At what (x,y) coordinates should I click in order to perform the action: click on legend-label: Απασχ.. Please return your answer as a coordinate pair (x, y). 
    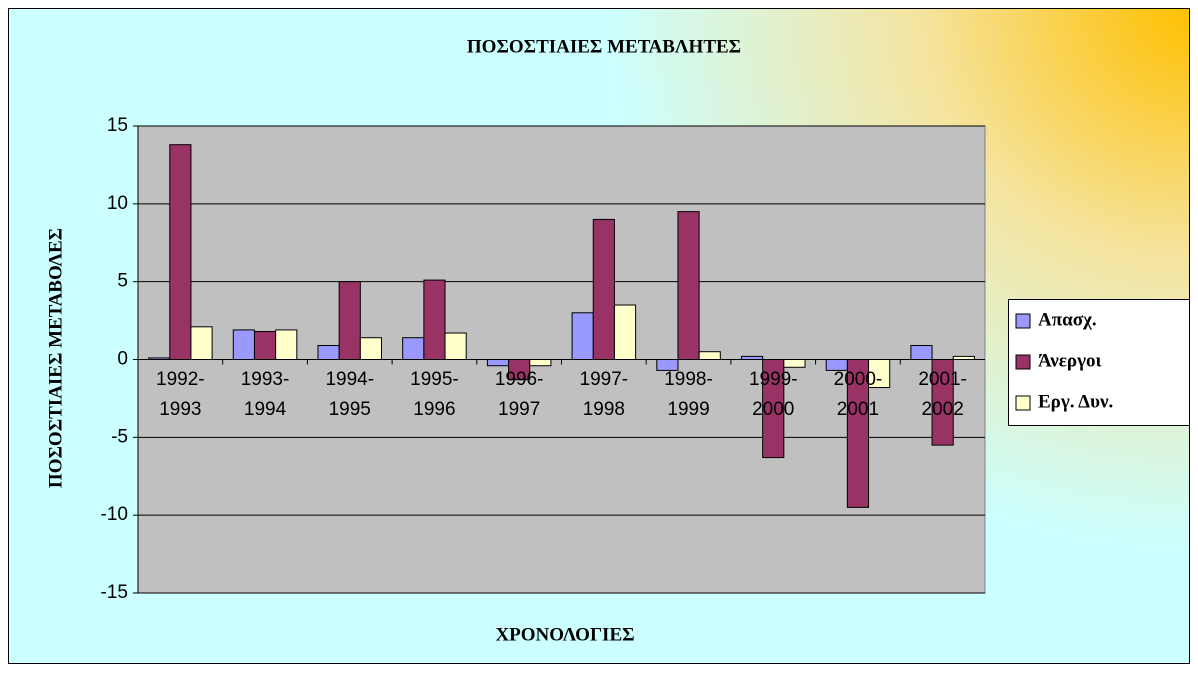
    Looking at the image, I should click on (1067, 319).